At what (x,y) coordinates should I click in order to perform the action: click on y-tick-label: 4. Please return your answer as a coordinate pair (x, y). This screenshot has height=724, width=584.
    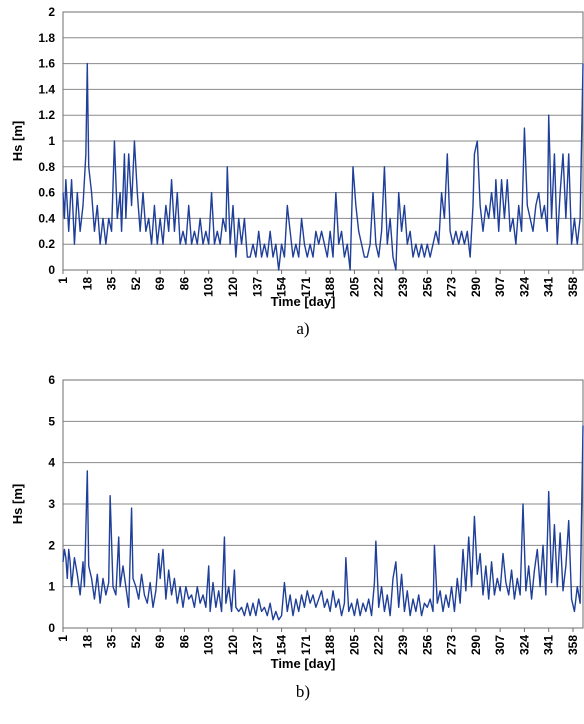
    Looking at the image, I should click on (51, 463).